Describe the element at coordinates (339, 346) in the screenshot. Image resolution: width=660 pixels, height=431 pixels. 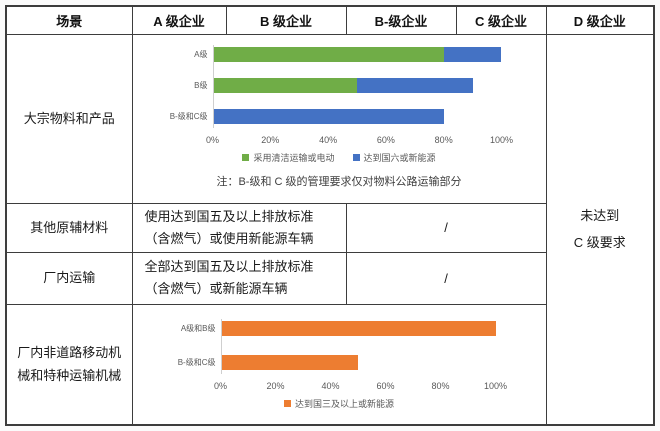
I see `plot-area: A级和B级 B-级和C级` at that location.